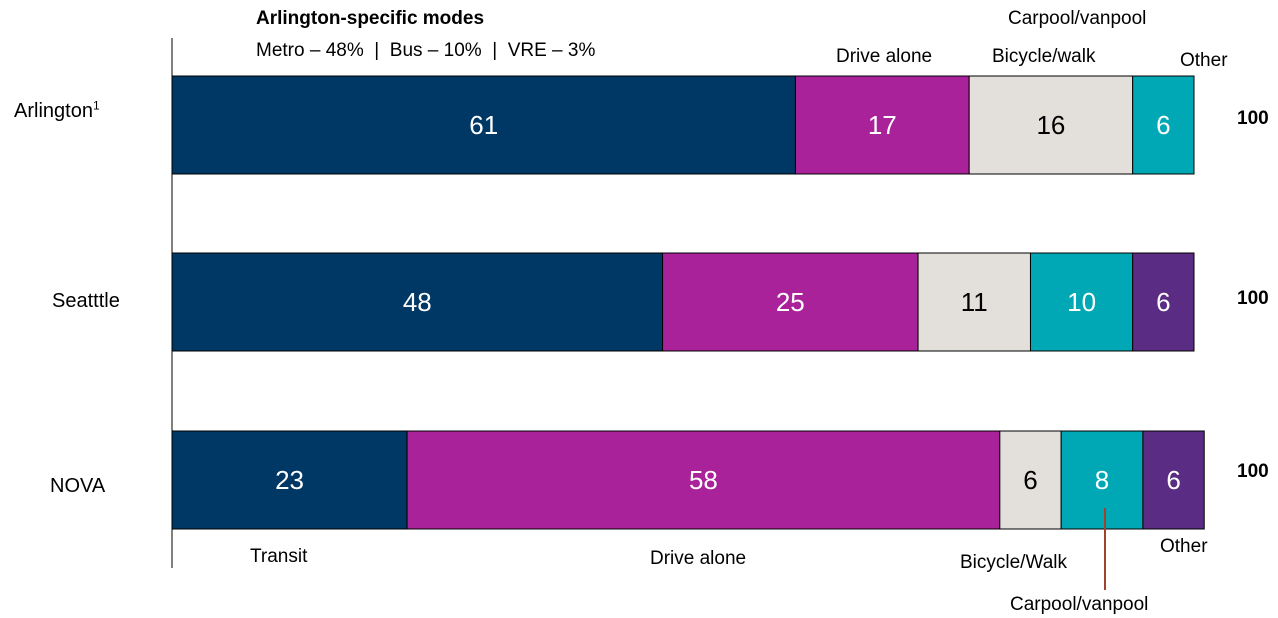 Image resolution: width=1278 pixels, height=618 pixels. I want to click on bar-segment-arlington-carpool, so click(1163, 125).